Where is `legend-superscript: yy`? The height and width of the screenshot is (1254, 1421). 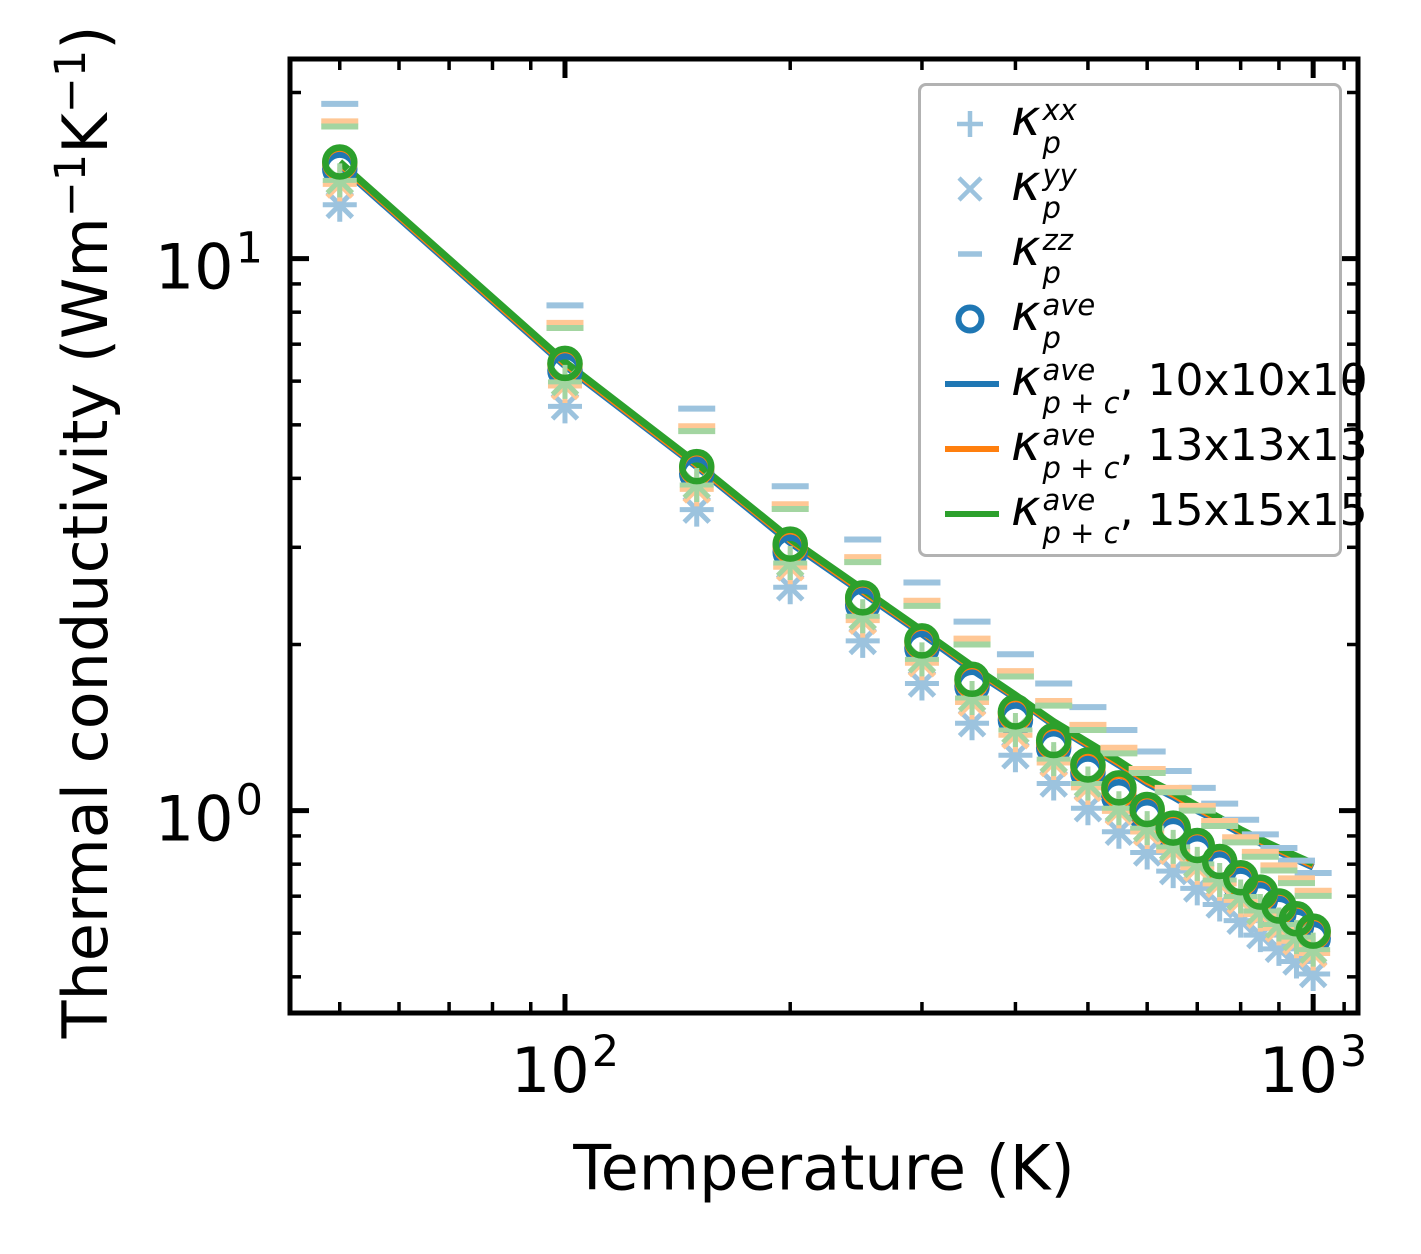
legend-superscript: yy is located at coordinates (1059, 175).